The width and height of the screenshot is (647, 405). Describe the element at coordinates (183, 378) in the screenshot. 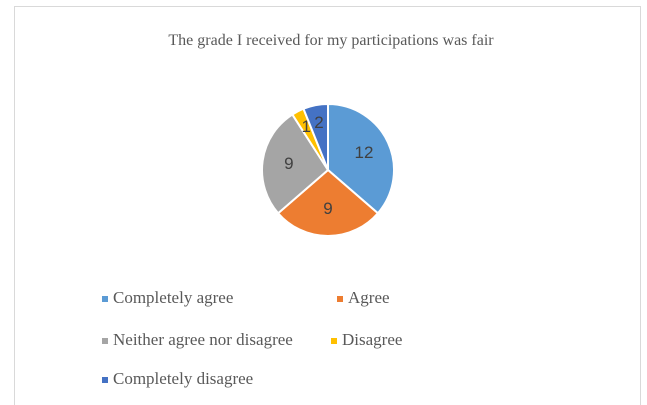

I see `legend-label: Completely disagree` at that location.